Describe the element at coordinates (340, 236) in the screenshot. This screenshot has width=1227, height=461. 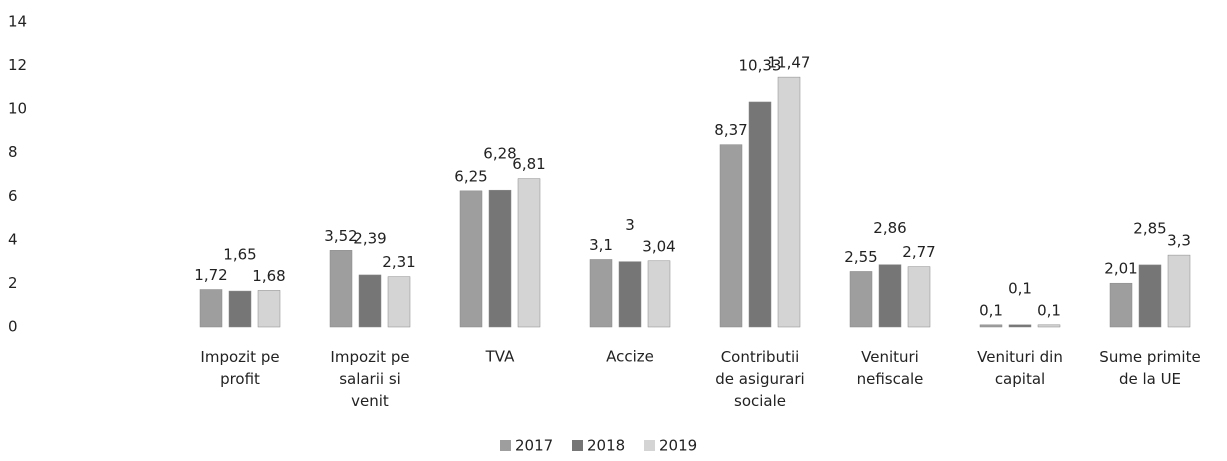
I see `value-label: 3,52` at that location.